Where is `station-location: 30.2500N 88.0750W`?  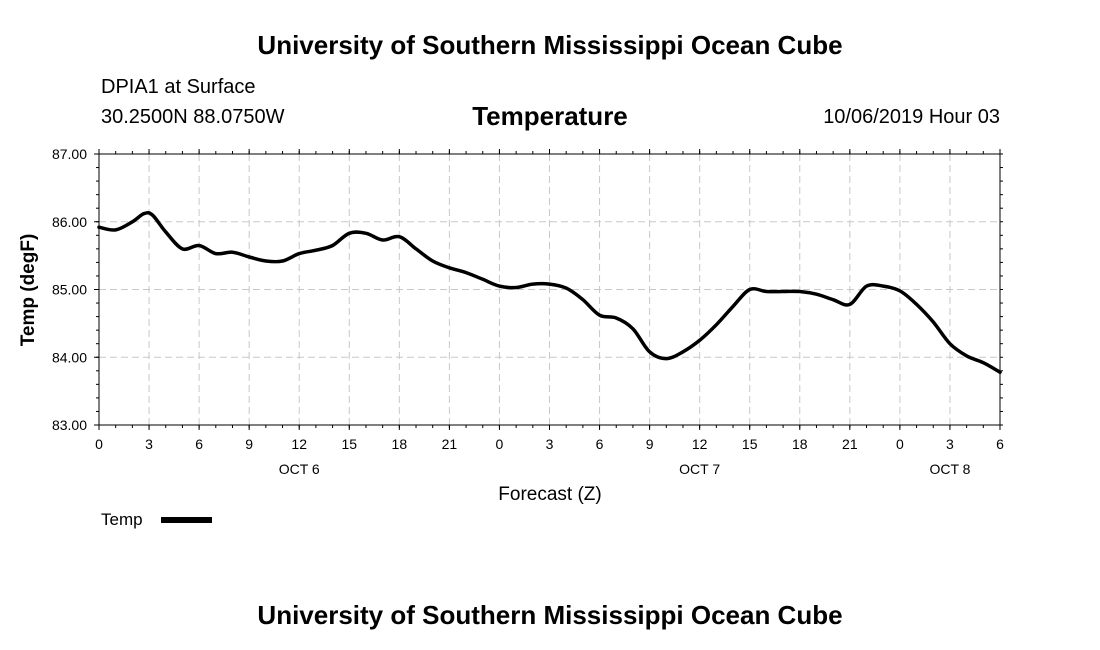 station-location: 30.2500N 88.0750W is located at coordinates (193, 117).